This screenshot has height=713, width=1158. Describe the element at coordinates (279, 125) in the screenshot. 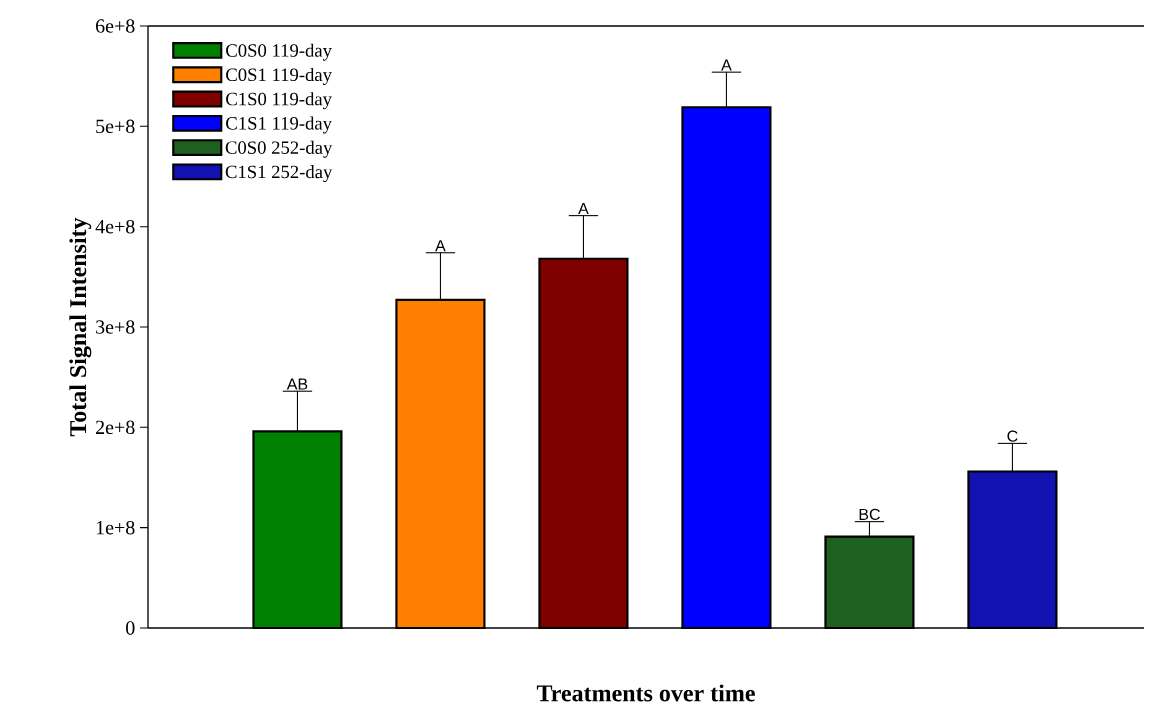

I see `legend-label: C1S1 119-day` at that location.